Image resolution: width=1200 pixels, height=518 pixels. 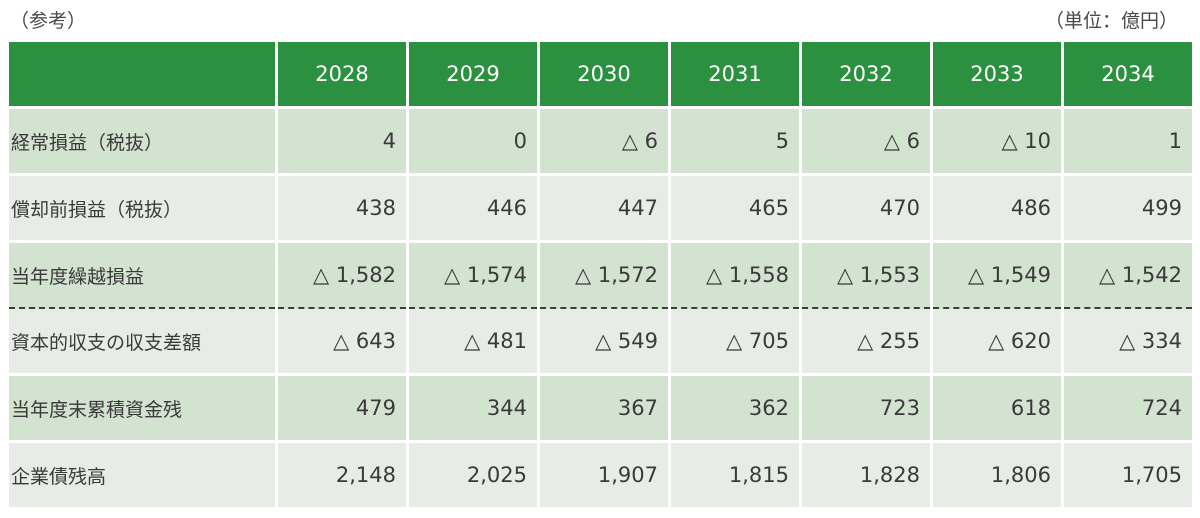 I want to click on table-cell: 438, so click(x=342, y=209).